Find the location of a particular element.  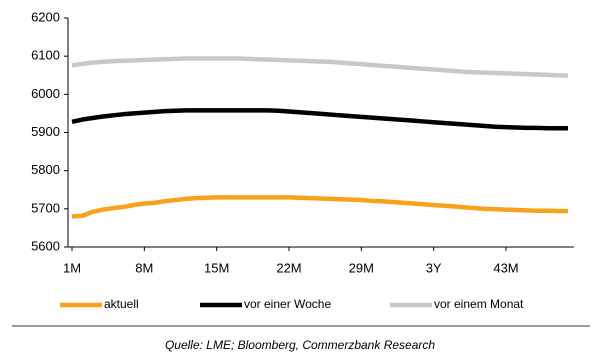

y-tick-label: 5600 is located at coordinates (45, 245).